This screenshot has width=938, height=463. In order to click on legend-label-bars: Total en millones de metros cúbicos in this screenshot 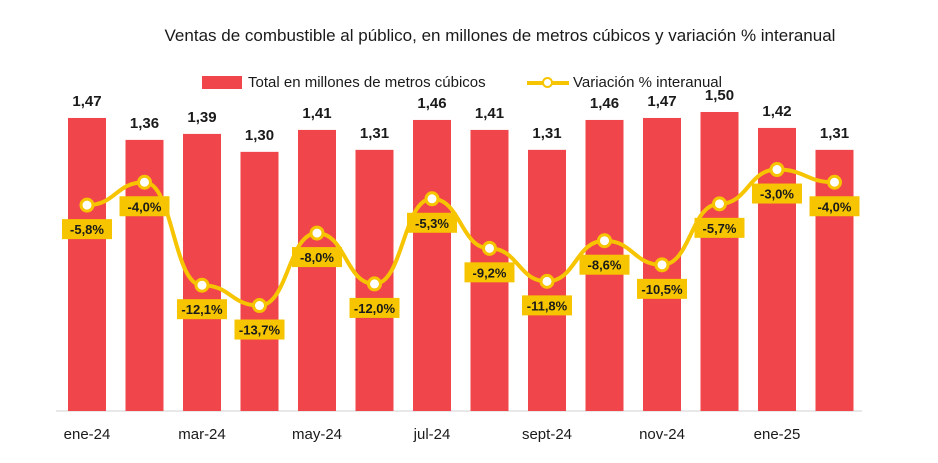, I will do `click(367, 82)`.